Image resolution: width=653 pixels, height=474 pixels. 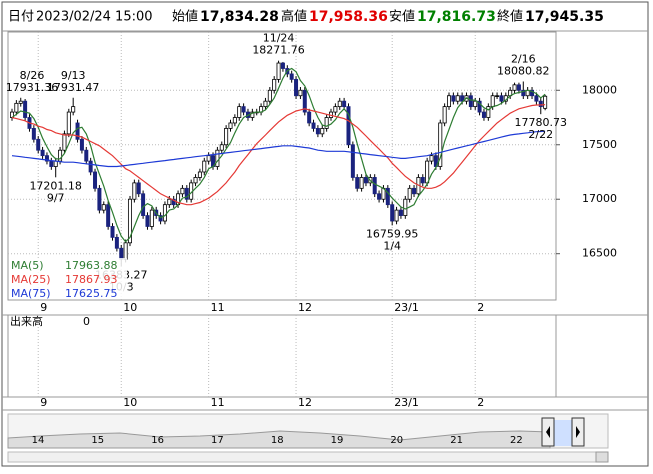 What do you see at coordinates (396, 440) in the screenshot?
I see `navigator-label: 20` at bounding box center [396, 440].